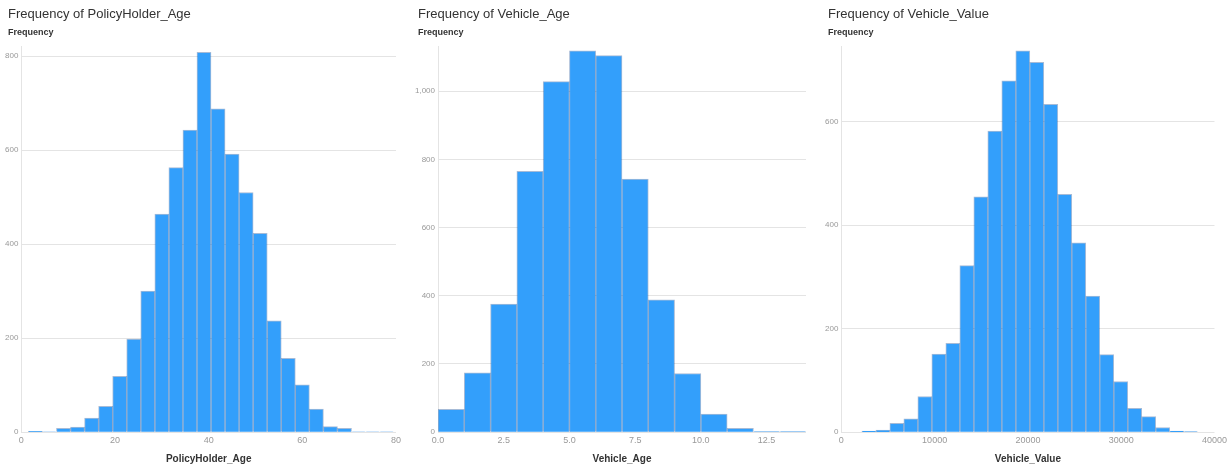 The height and width of the screenshot is (476, 1230). What do you see at coordinates (503, 440) in the screenshot?
I see `x-tick-label: 2.5` at bounding box center [503, 440].